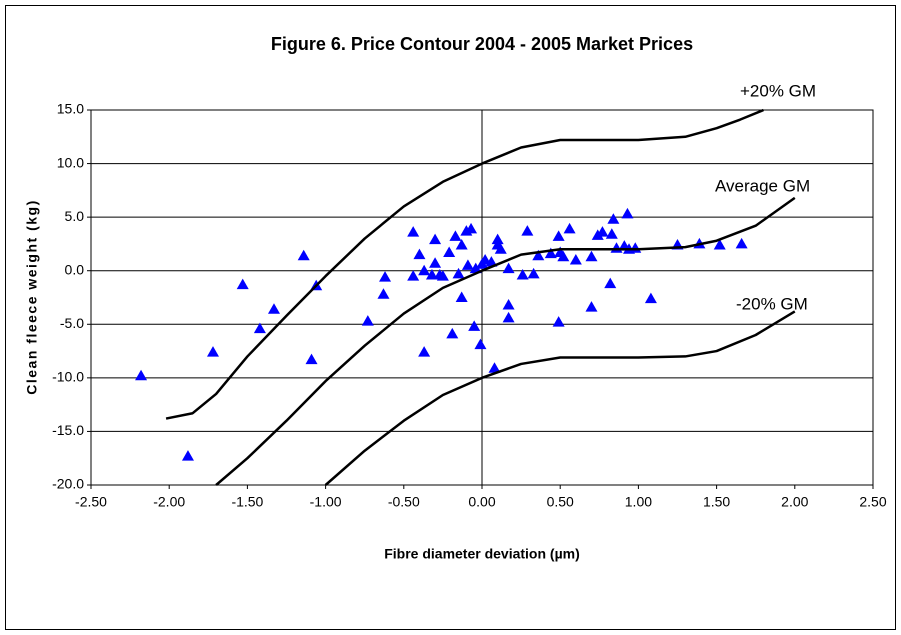 This screenshot has width=901, height=635. What do you see at coordinates (778, 90) in the screenshot?
I see `curve-label: +20% GM` at bounding box center [778, 90].